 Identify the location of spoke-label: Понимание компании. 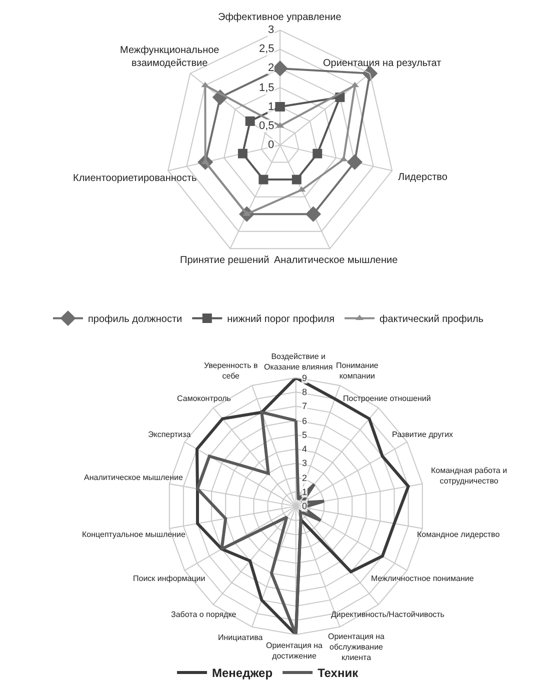
(357, 370).